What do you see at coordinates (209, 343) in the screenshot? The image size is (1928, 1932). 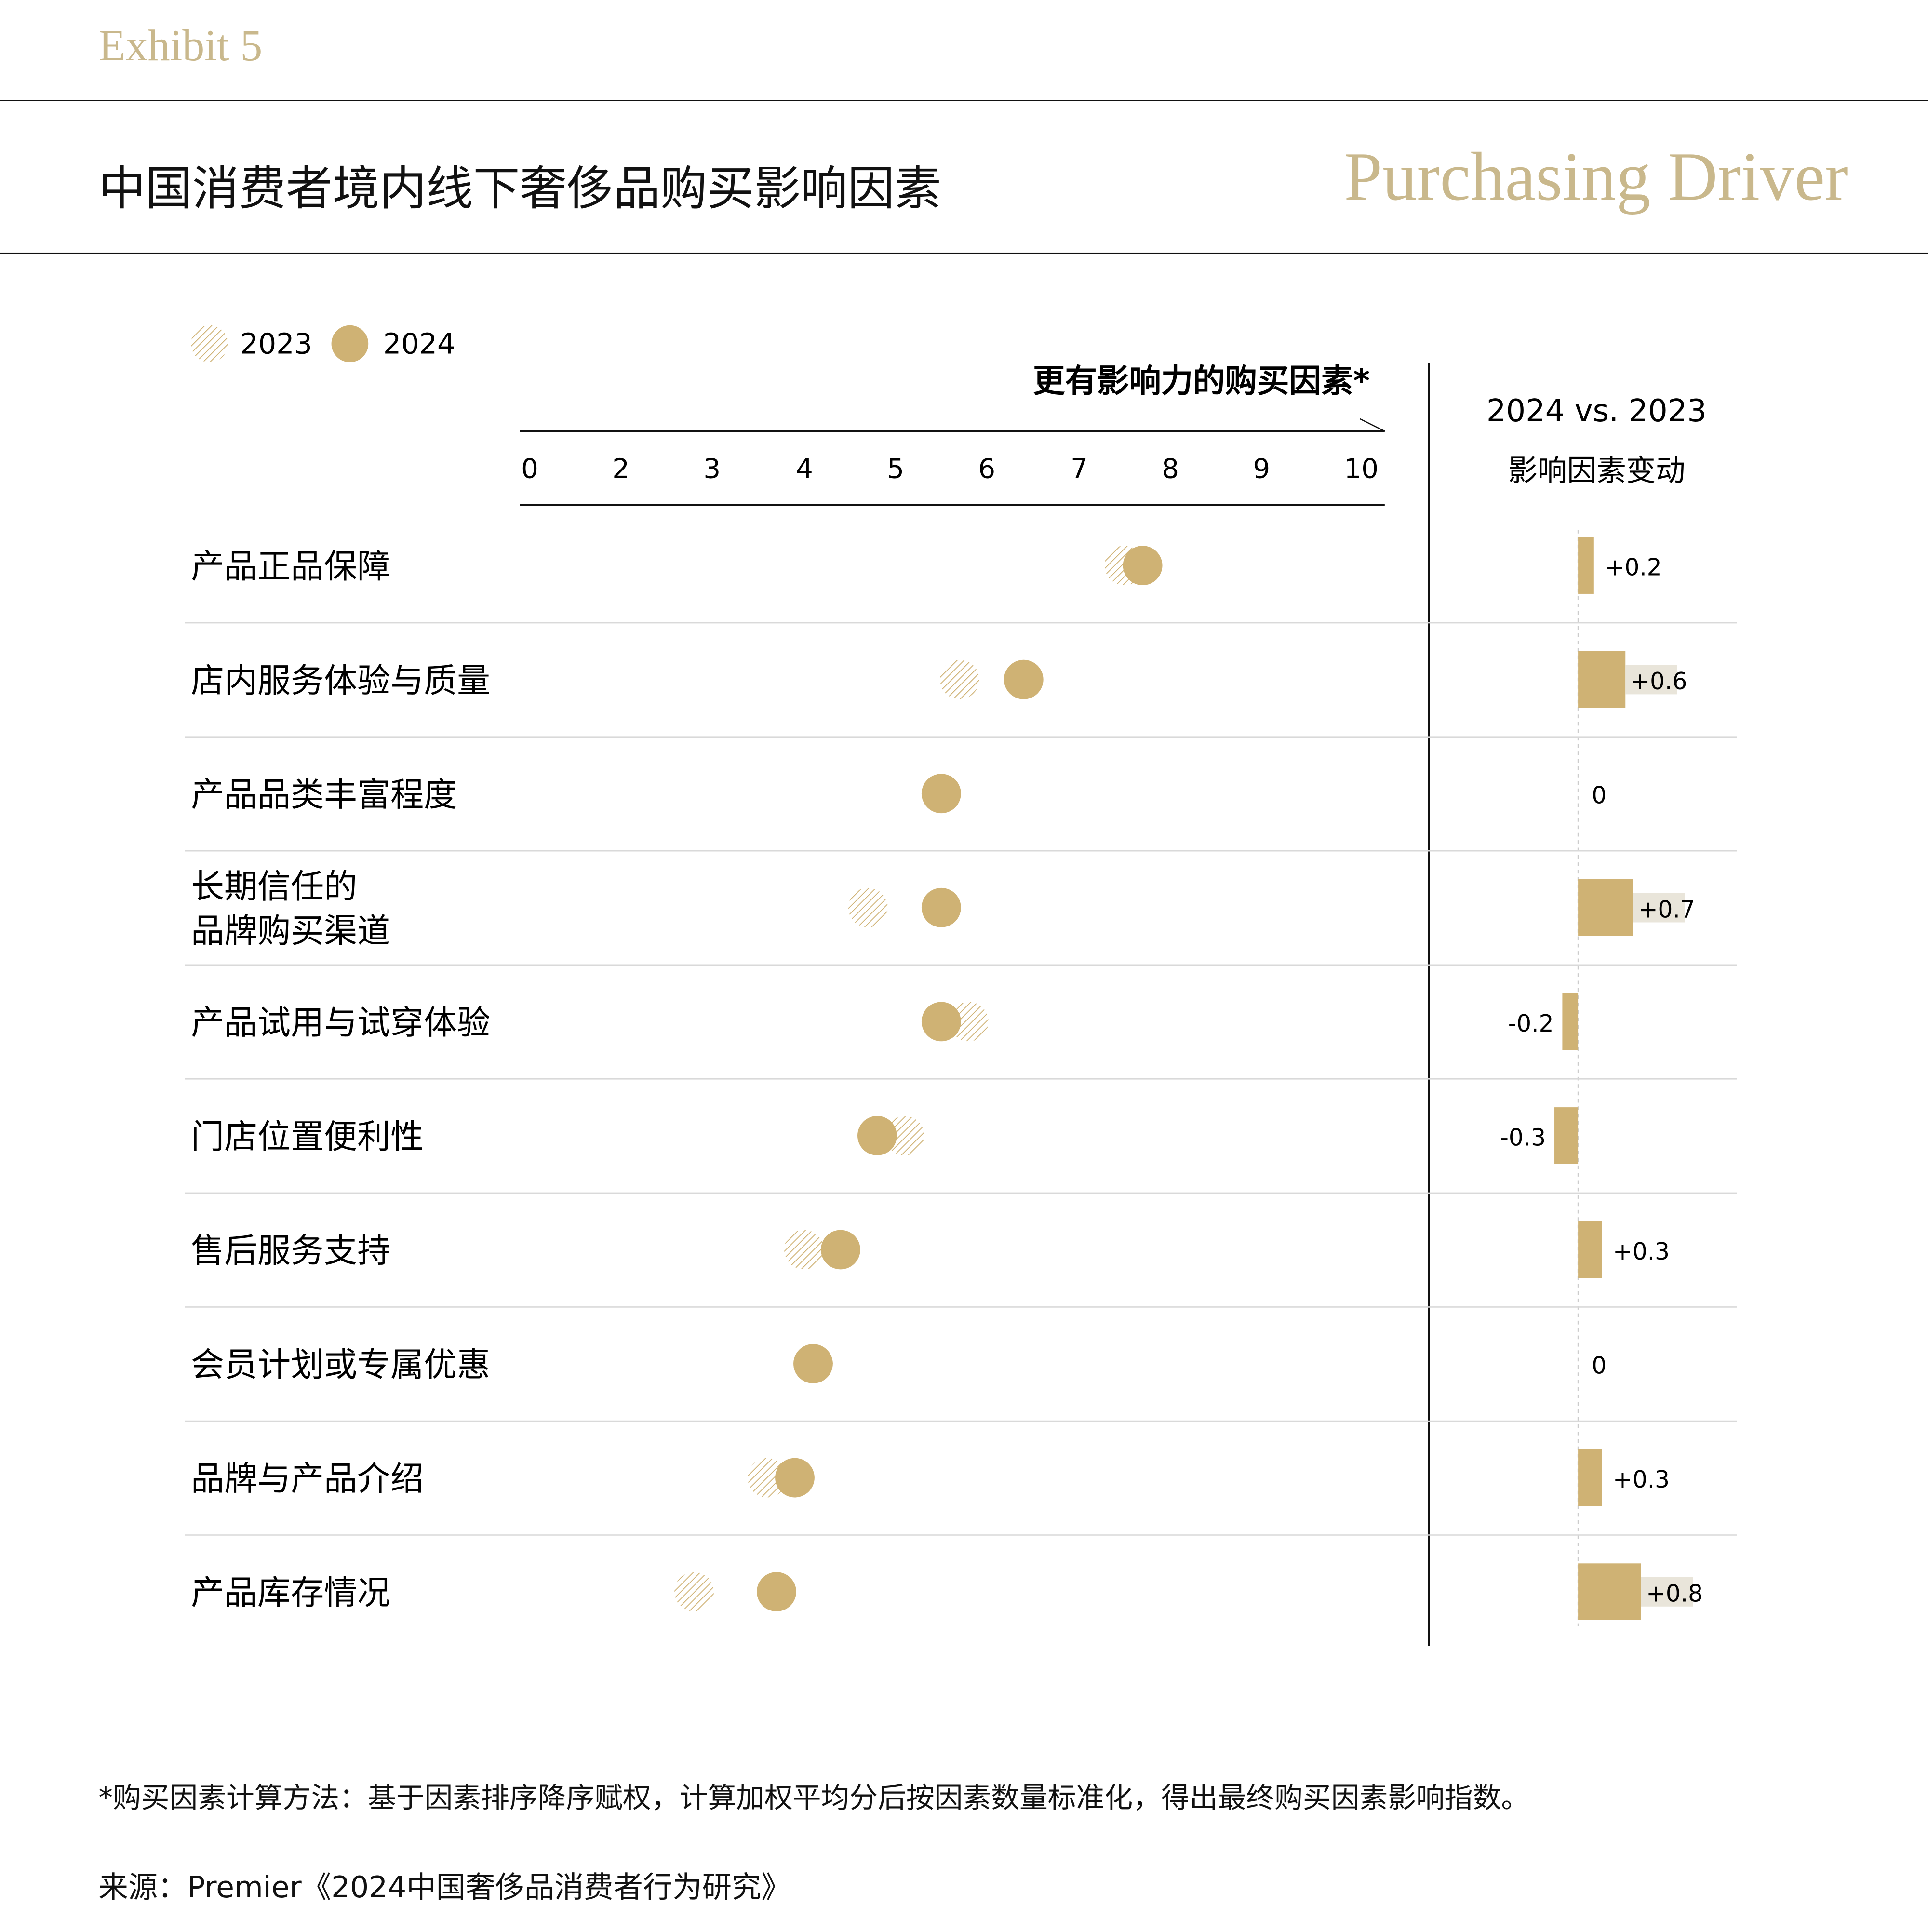 I see `legend-marker-2023` at bounding box center [209, 343].